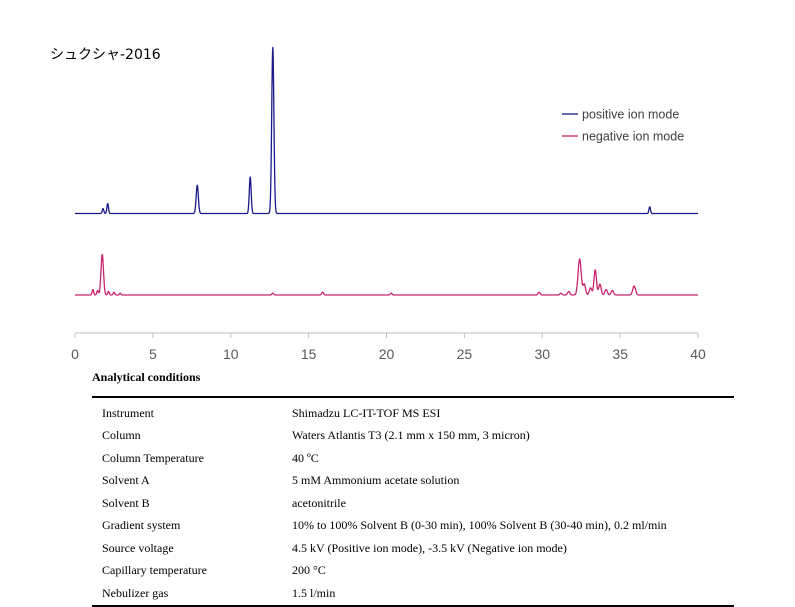 The image size is (795, 607). I want to click on conditions-heading: Analytical conditions, so click(146, 377).